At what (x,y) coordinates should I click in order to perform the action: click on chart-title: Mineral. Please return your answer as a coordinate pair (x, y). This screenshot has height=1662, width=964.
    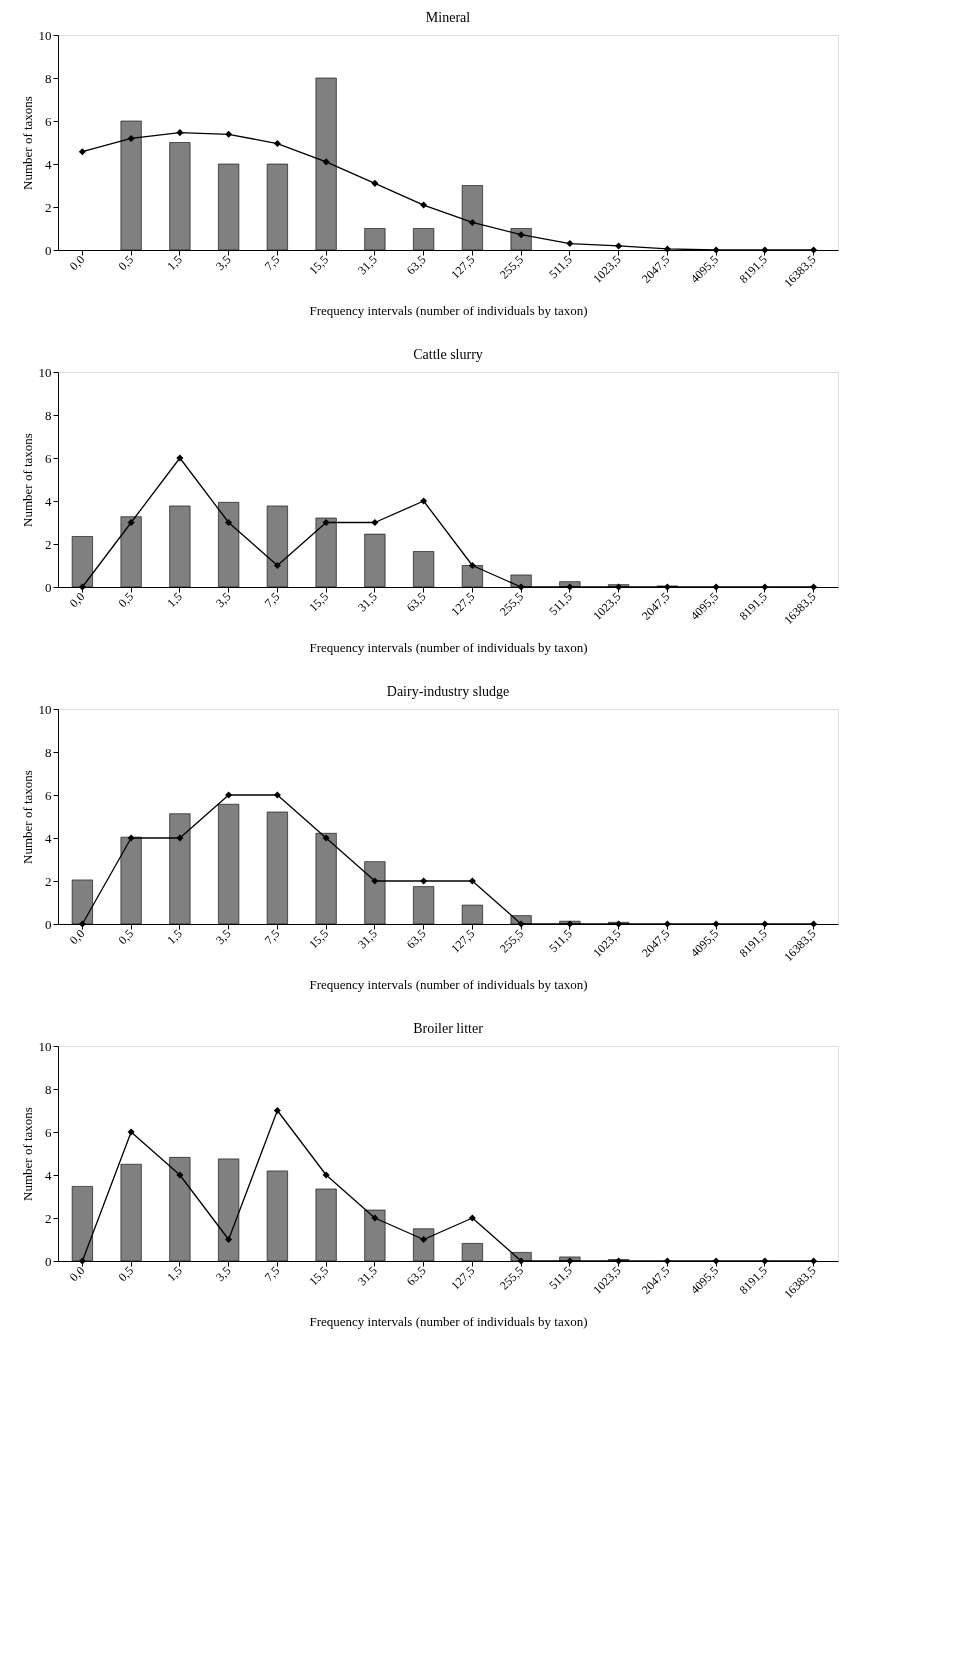
    Looking at the image, I should click on (448, 17).